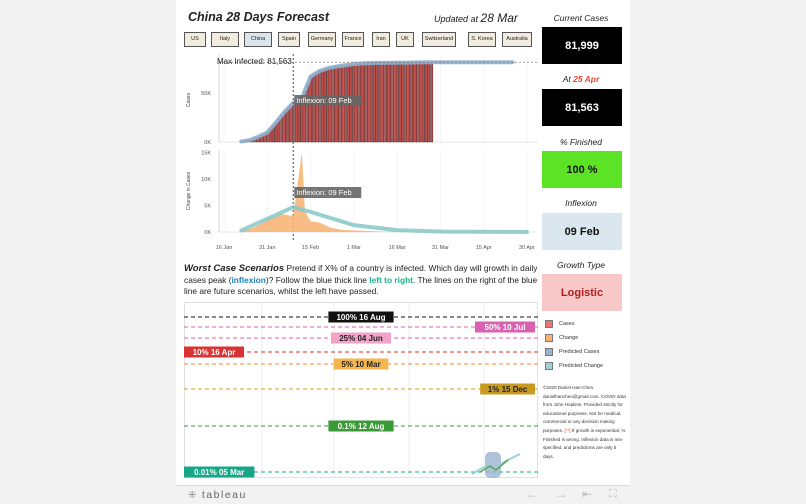 This screenshot has height=504, width=806. What do you see at coordinates (381, 39) in the screenshot?
I see `country-button-iran: Iran` at bounding box center [381, 39].